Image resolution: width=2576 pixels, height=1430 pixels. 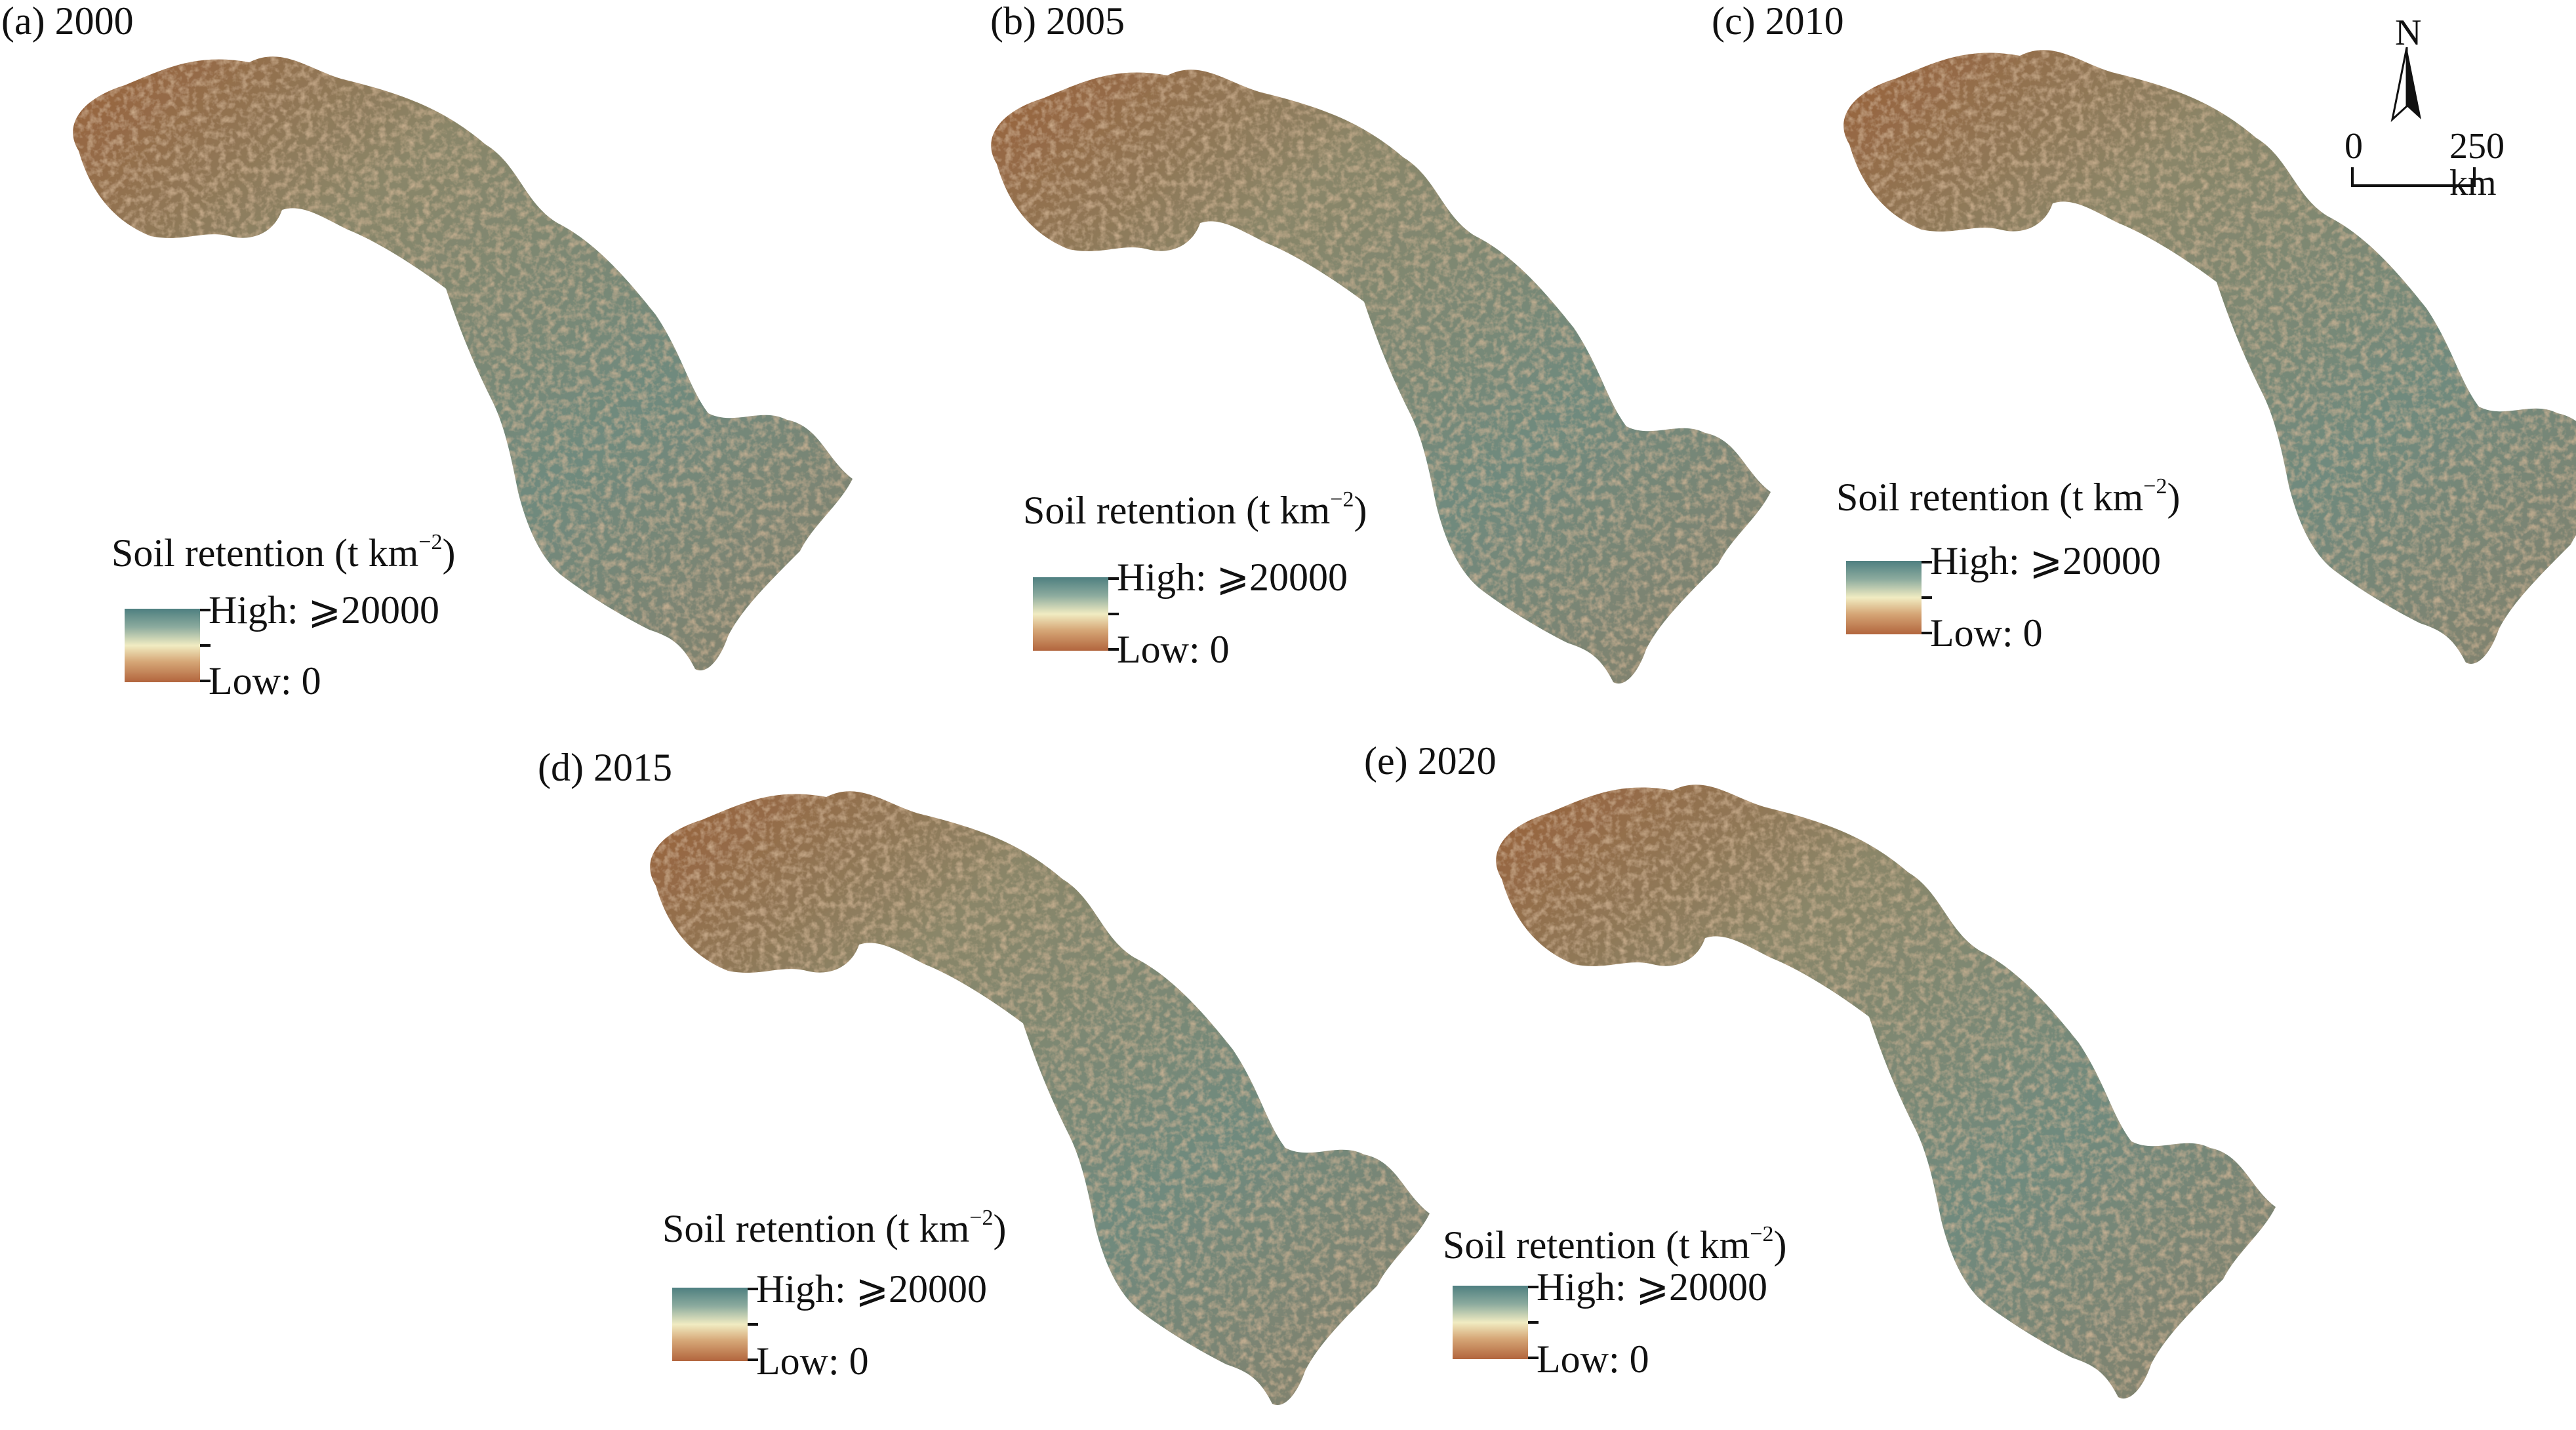 What do you see at coordinates (2408, 32) in the screenshot?
I see `north-label: N` at bounding box center [2408, 32].